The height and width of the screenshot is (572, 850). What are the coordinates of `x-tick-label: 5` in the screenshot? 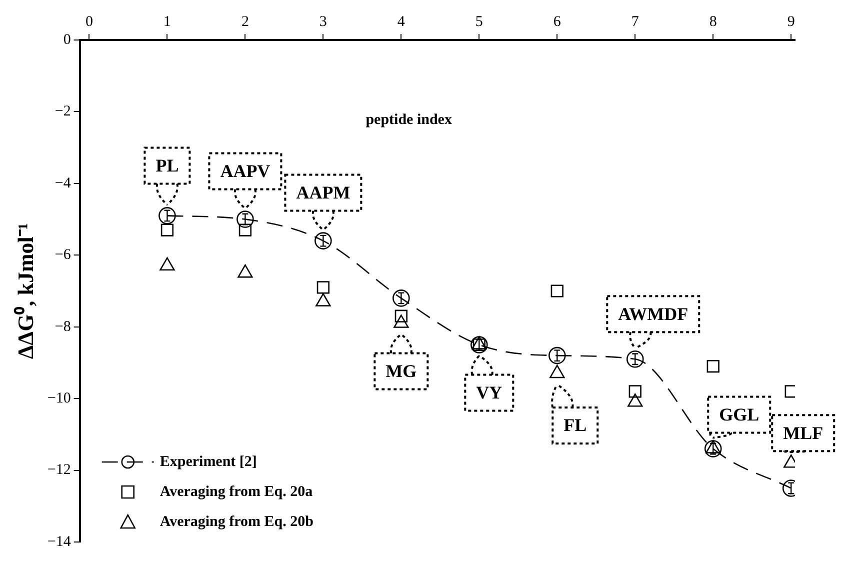 It's located at (479, 22).